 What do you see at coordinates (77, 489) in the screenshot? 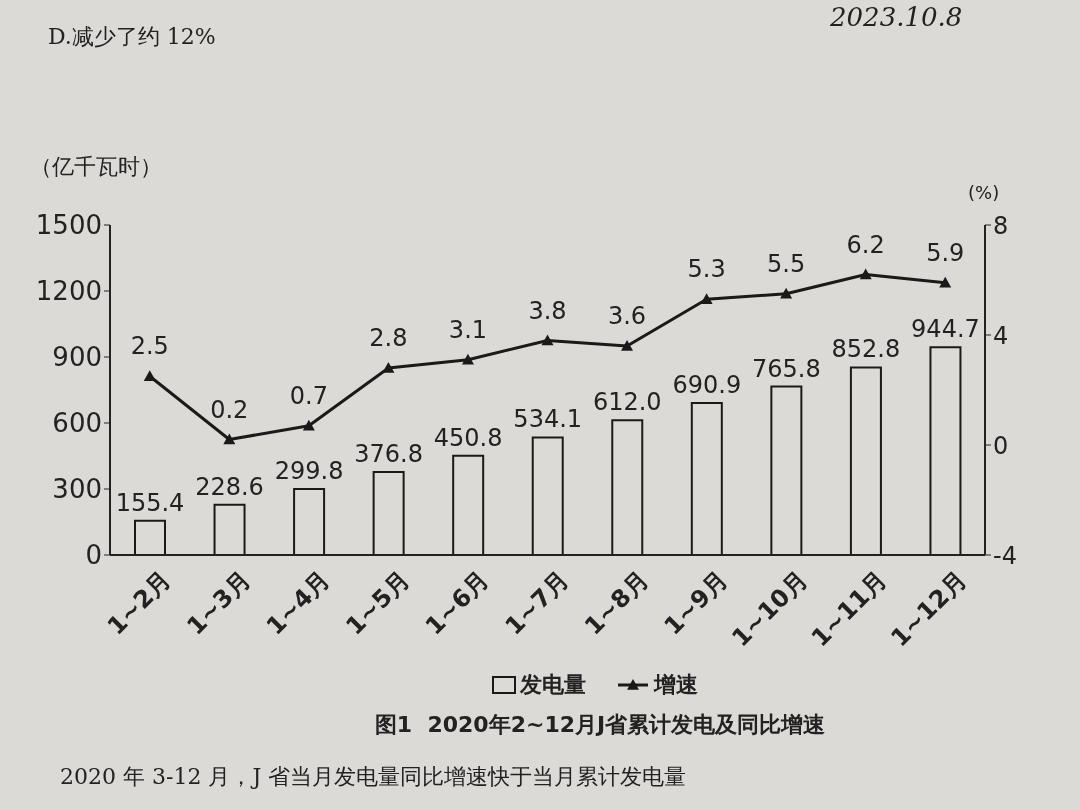
I see `y-tick-label: 300` at bounding box center [77, 489].